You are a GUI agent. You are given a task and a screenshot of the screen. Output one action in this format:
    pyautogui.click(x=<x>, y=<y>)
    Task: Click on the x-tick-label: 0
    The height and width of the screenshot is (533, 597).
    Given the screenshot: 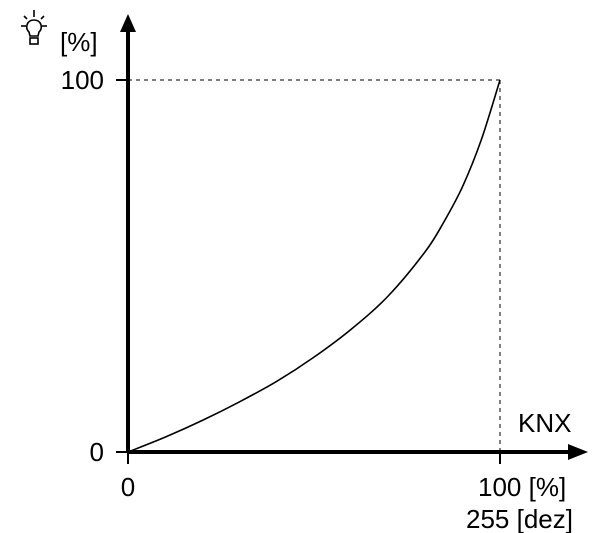 What is the action you would take?
    pyautogui.click(x=128, y=487)
    